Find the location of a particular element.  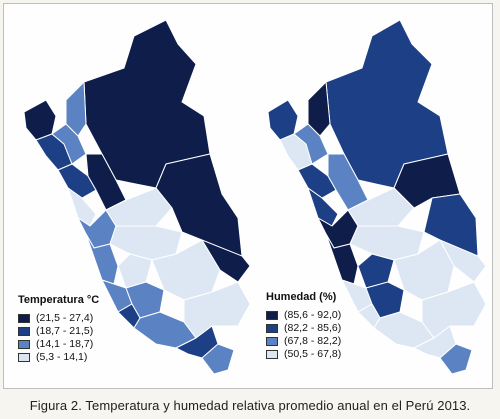

region-t-puno is located at coordinates (217, 310).